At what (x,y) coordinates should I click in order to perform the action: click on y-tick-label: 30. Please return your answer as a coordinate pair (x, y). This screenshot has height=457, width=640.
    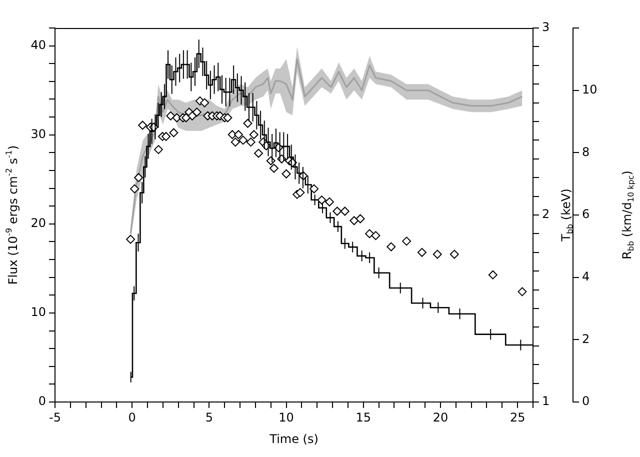
    Looking at the image, I should click on (38, 133).